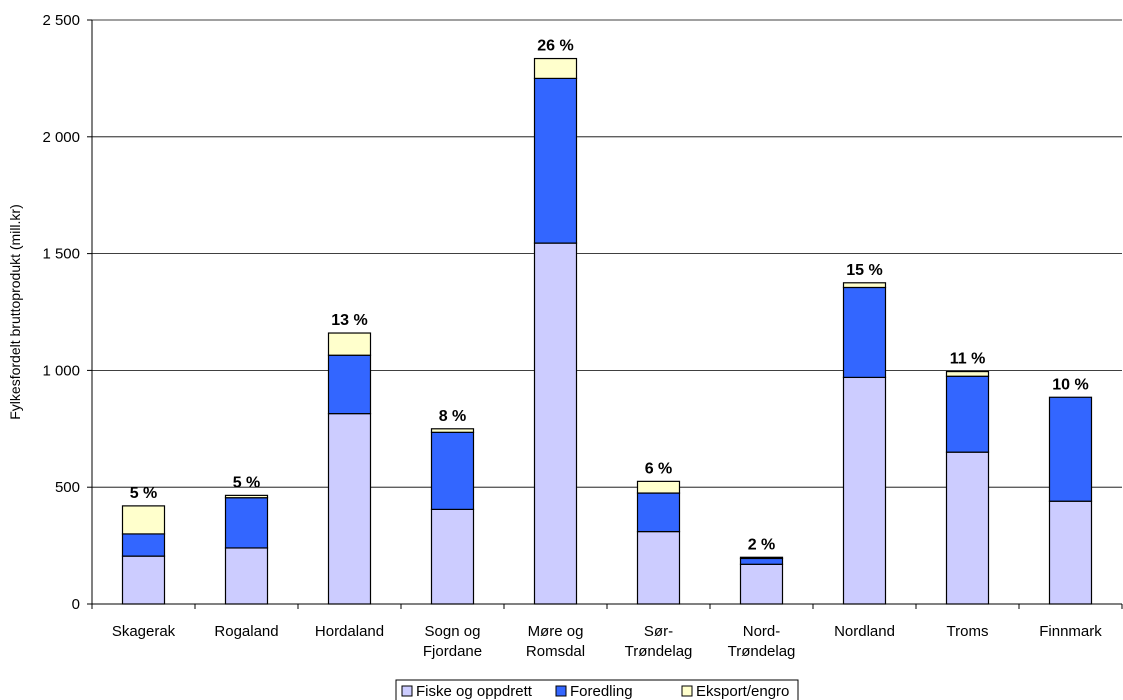  I want to click on y-tick-label: 500, so click(67, 487).